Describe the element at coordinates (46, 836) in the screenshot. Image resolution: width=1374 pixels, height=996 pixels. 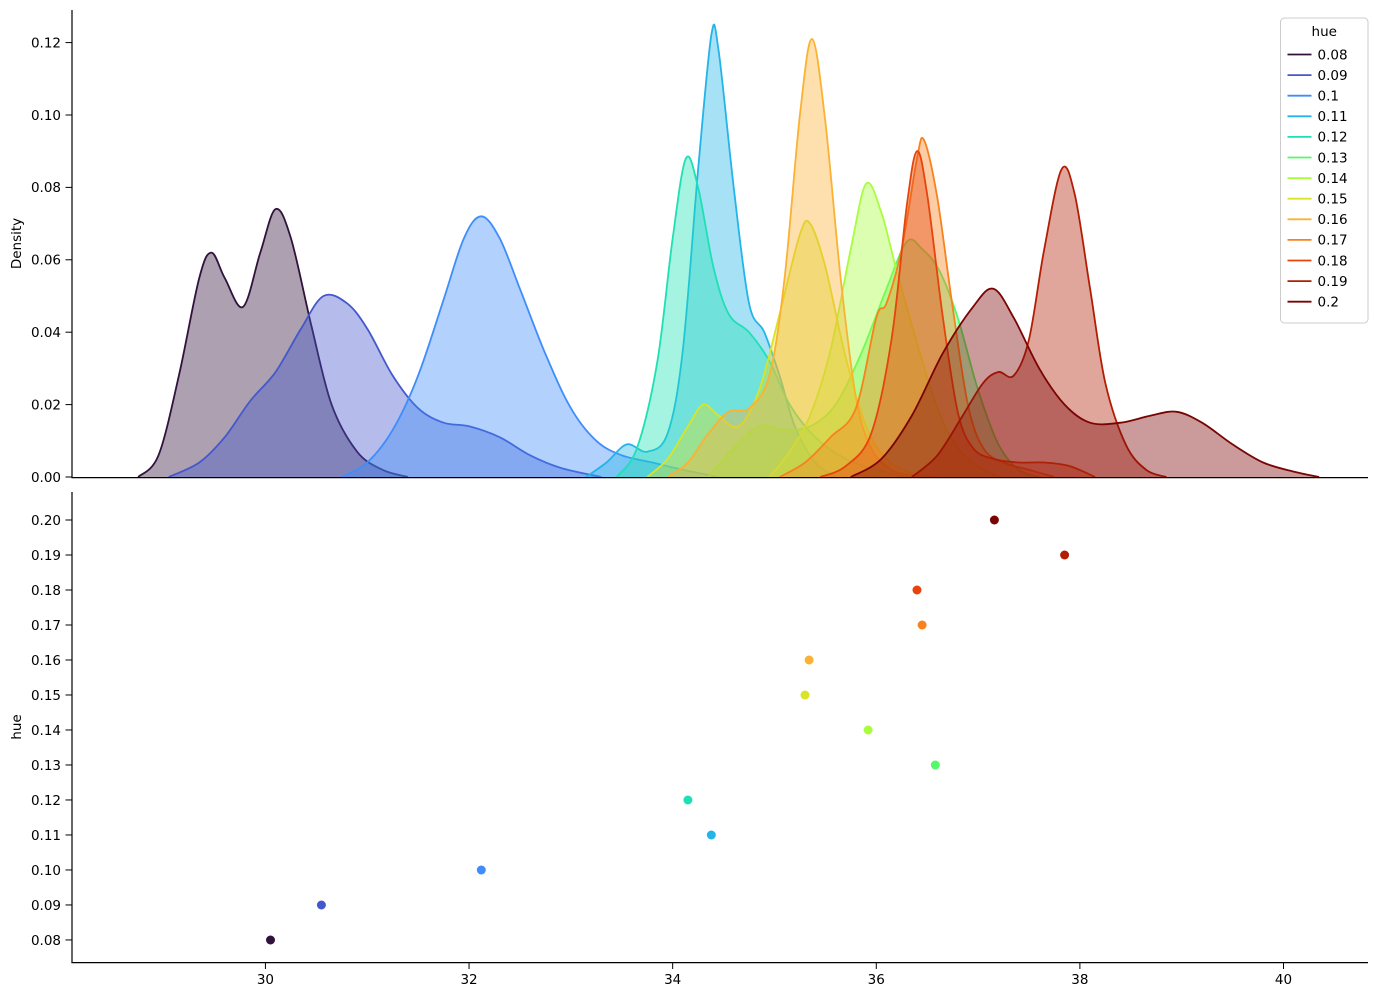
I see `scatter-ytick-label: 0.11` at that location.